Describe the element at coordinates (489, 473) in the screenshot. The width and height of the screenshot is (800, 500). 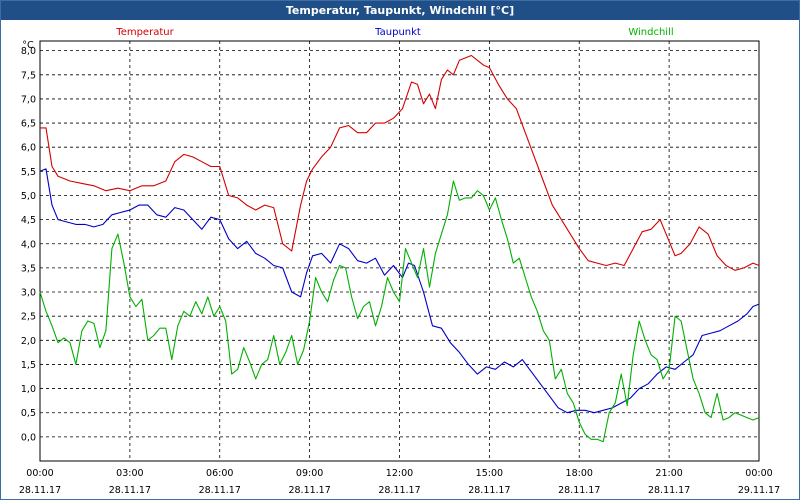
I see `x-tick-time: 15:00` at that location.